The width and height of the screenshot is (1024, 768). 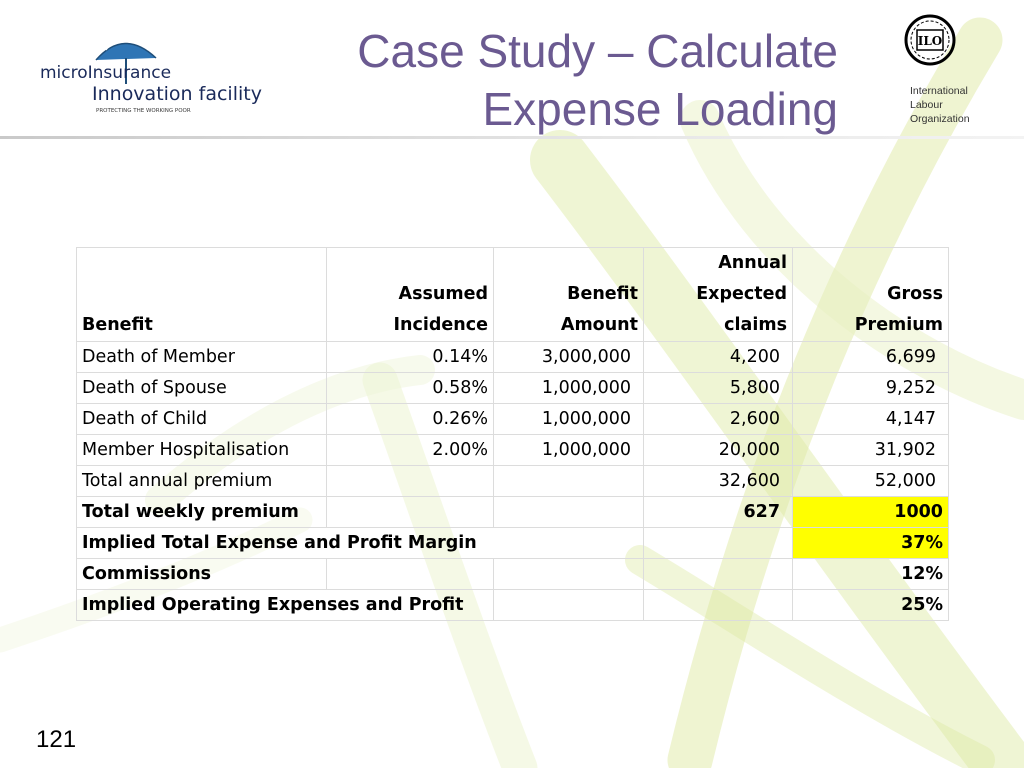 I want to click on cell-incidence: 0.58%, so click(x=410, y=388).